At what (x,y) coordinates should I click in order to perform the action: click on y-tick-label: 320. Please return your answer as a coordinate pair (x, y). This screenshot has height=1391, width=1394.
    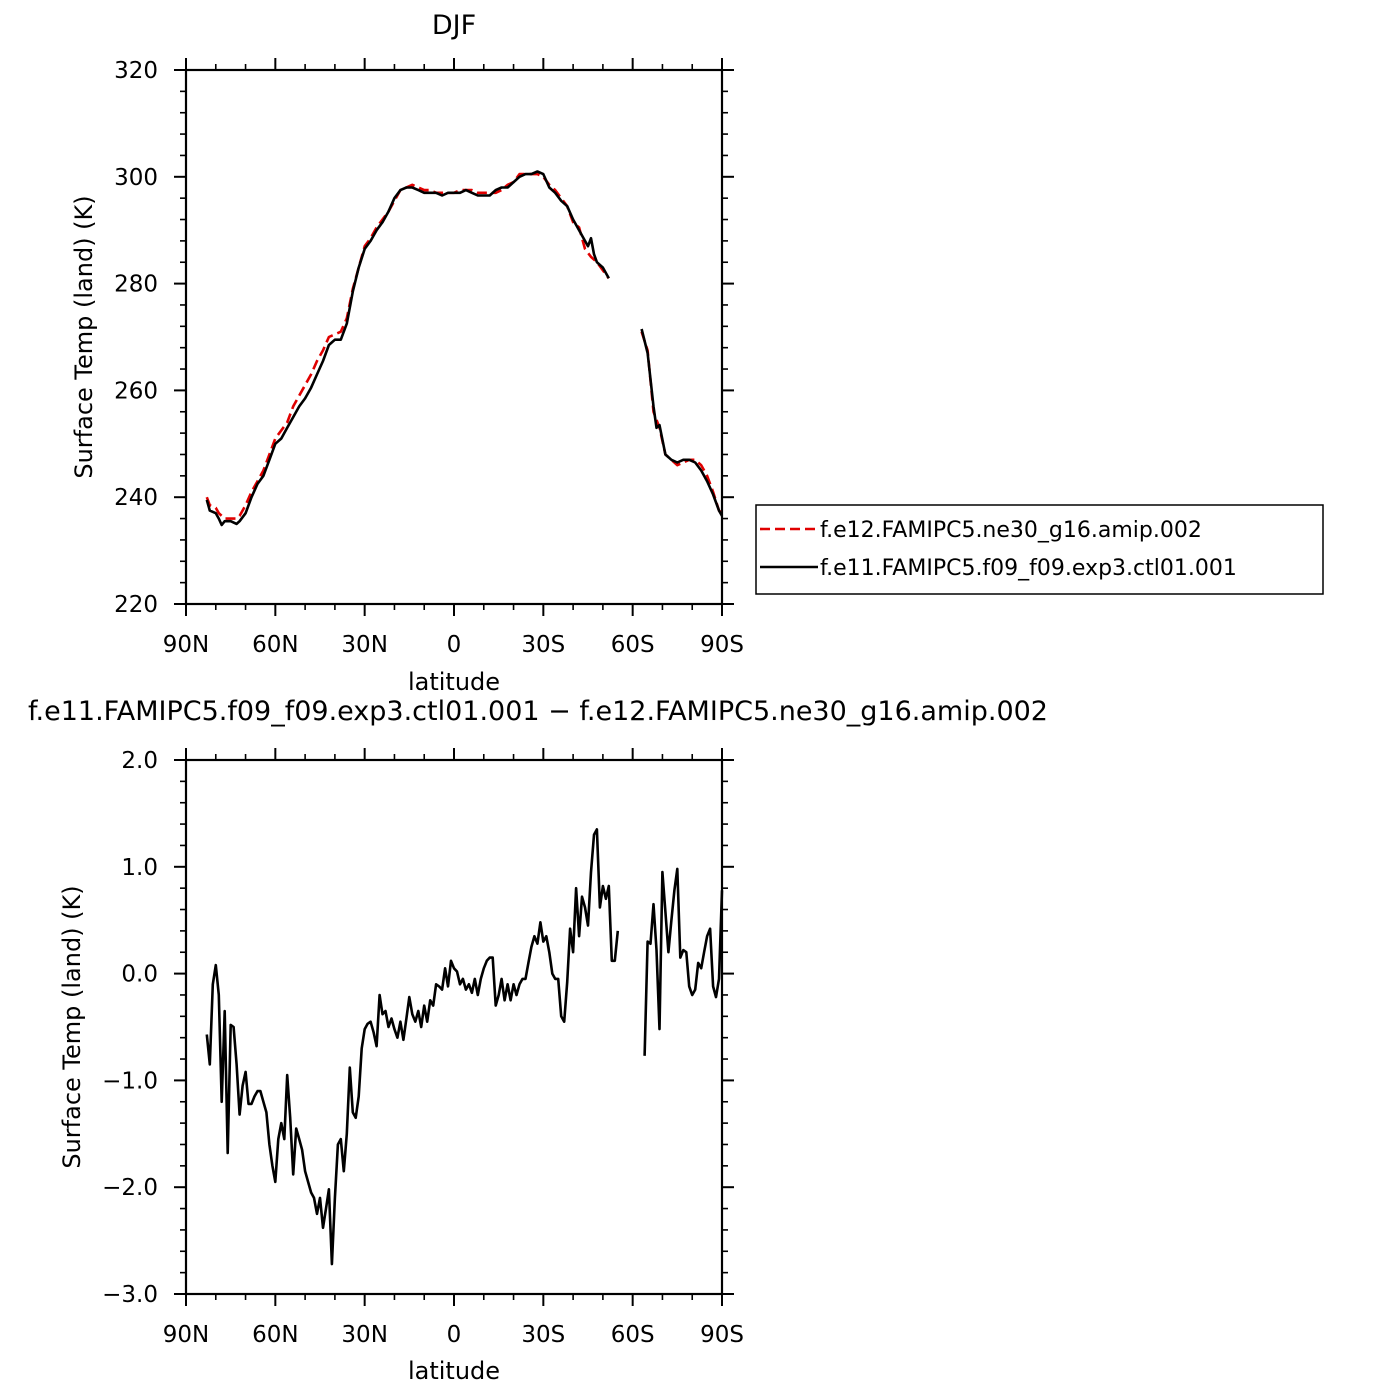
    Looking at the image, I should click on (136, 71).